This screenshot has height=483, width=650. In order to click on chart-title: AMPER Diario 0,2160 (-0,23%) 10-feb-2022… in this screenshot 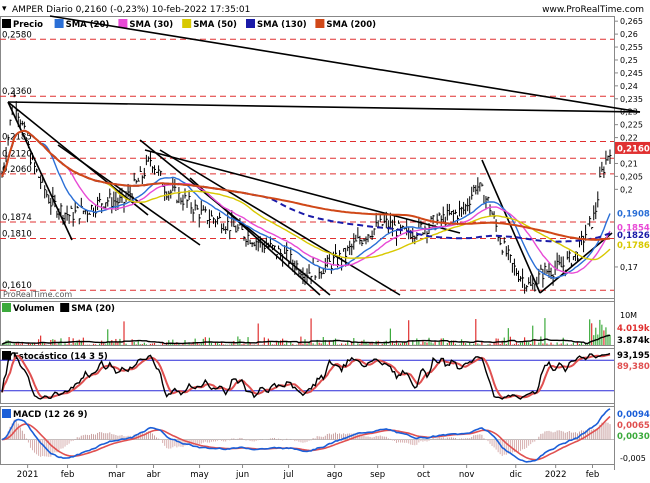, I will do `click(131, 10)`.